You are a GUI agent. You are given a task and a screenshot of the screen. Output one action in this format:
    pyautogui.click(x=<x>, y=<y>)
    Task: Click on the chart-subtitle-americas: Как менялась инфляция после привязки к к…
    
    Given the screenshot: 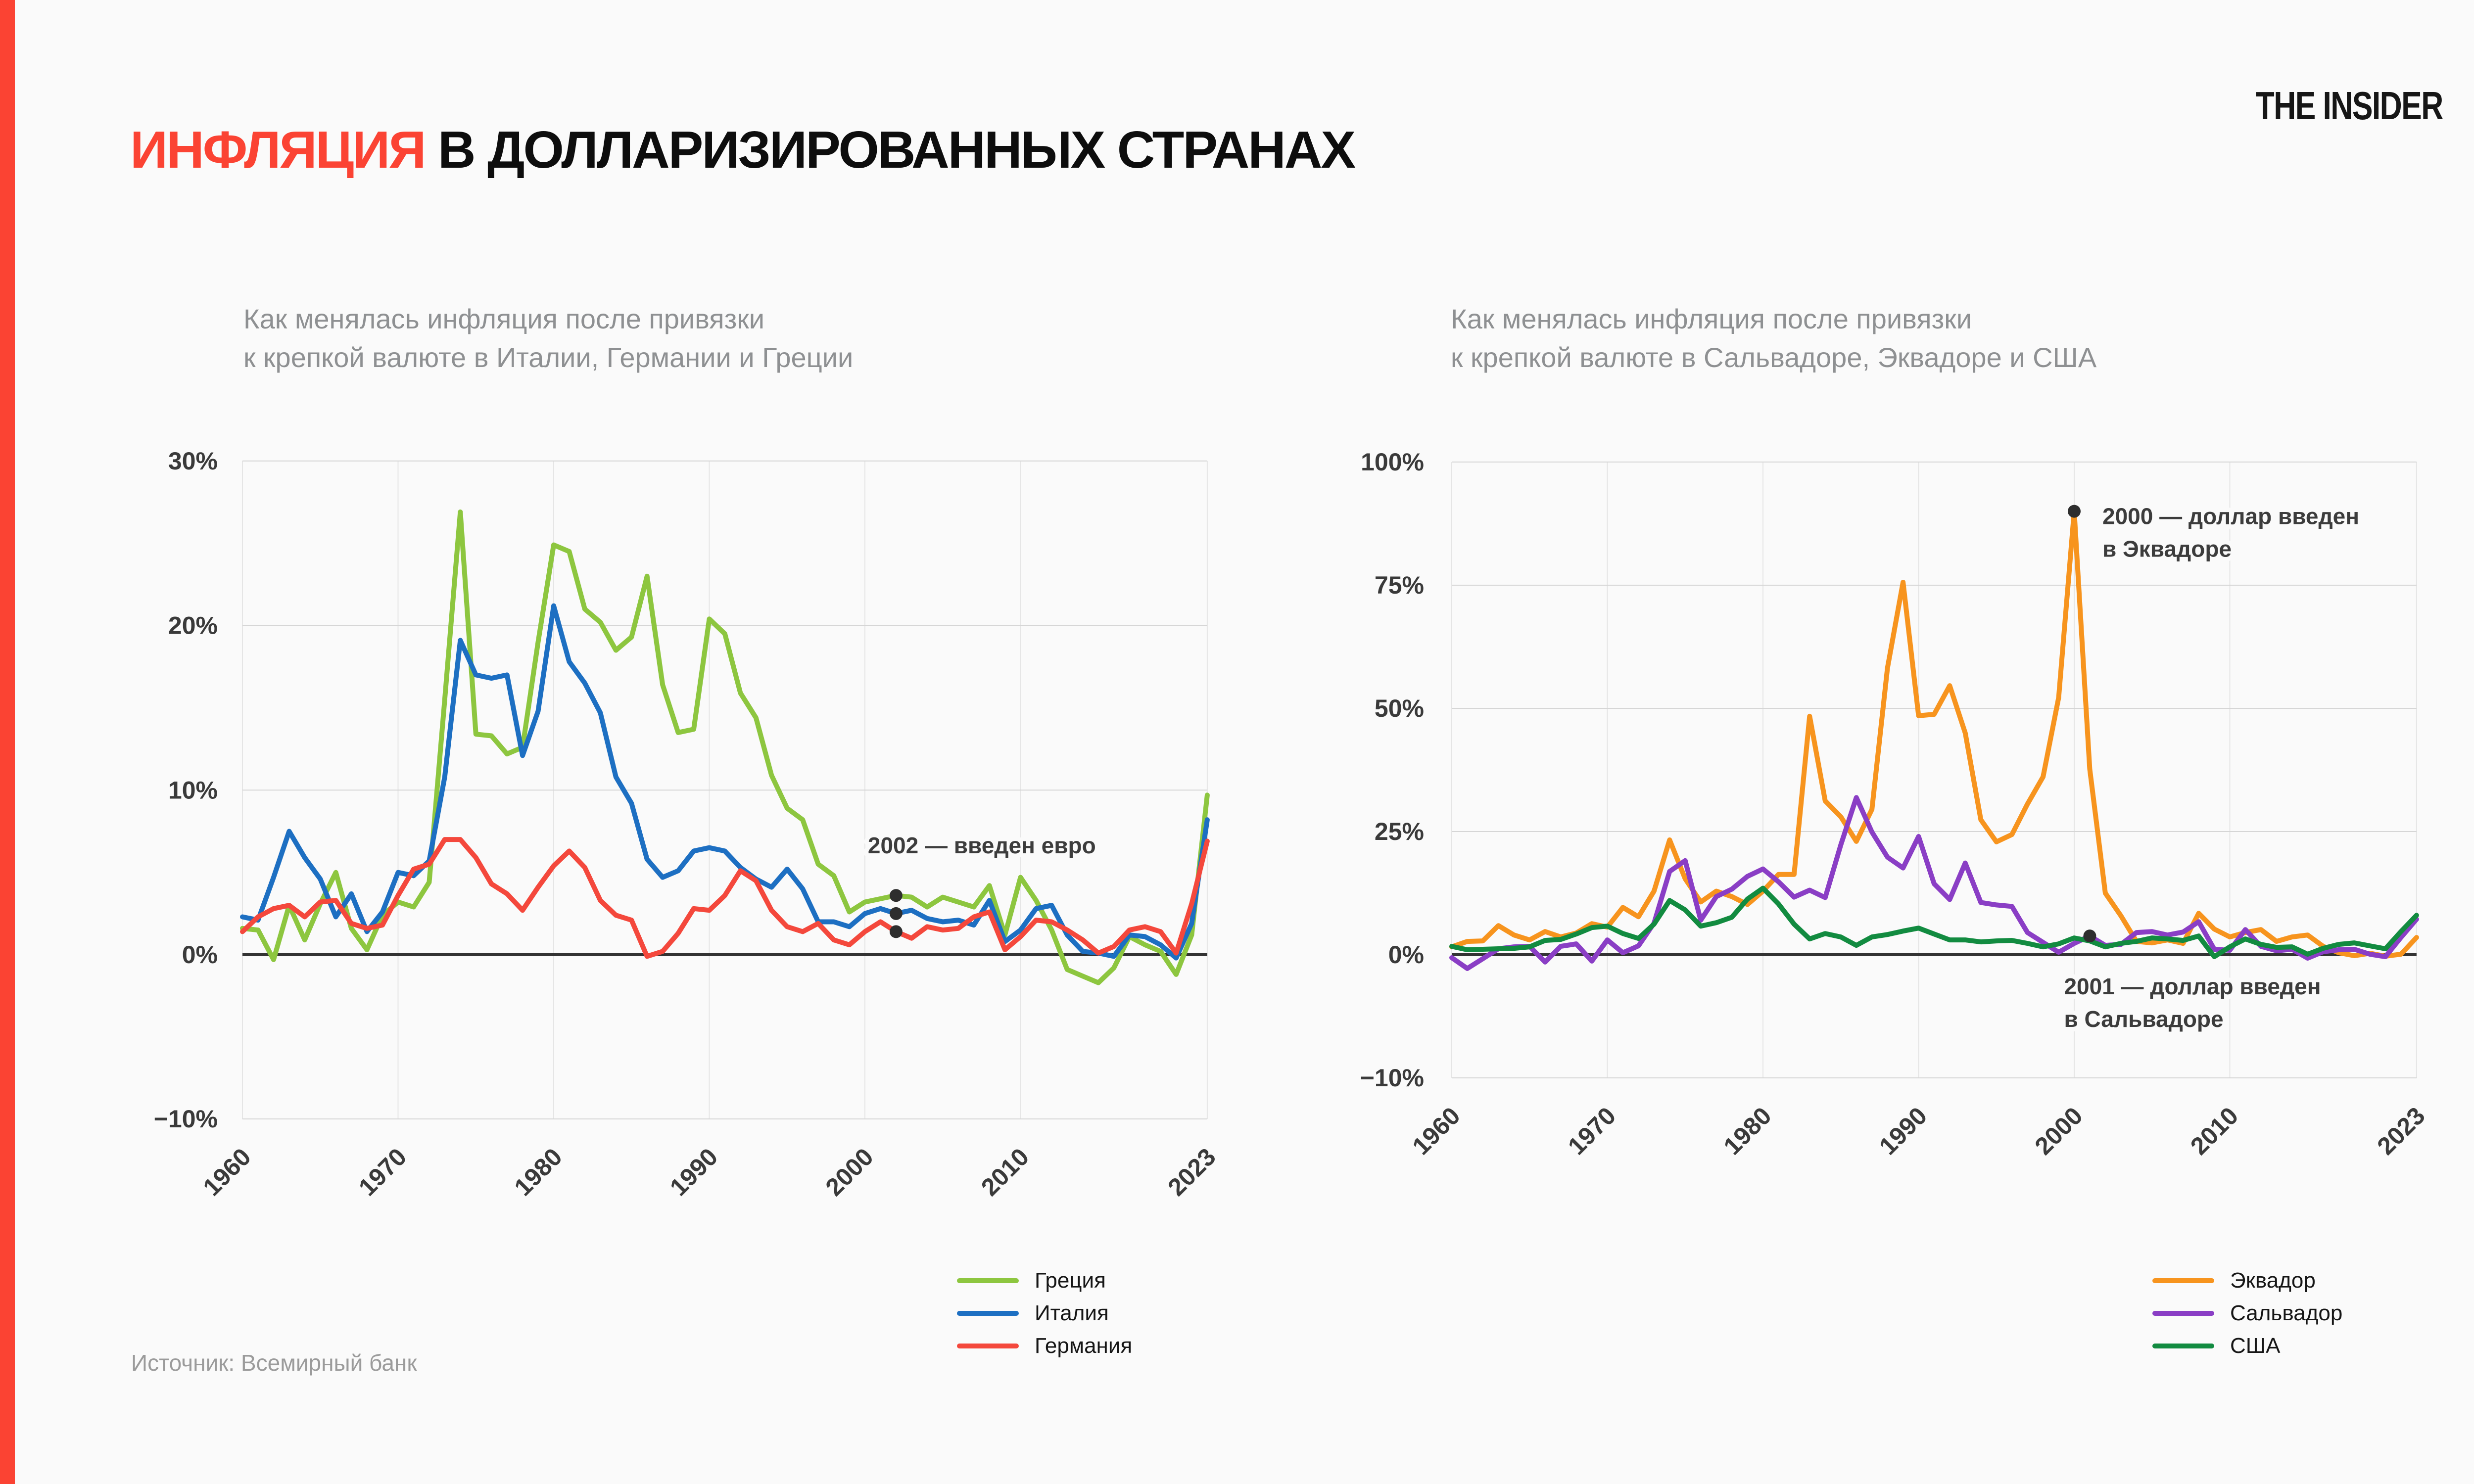 What is the action you would take?
    pyautogui.click(x=1774, y=338)
    